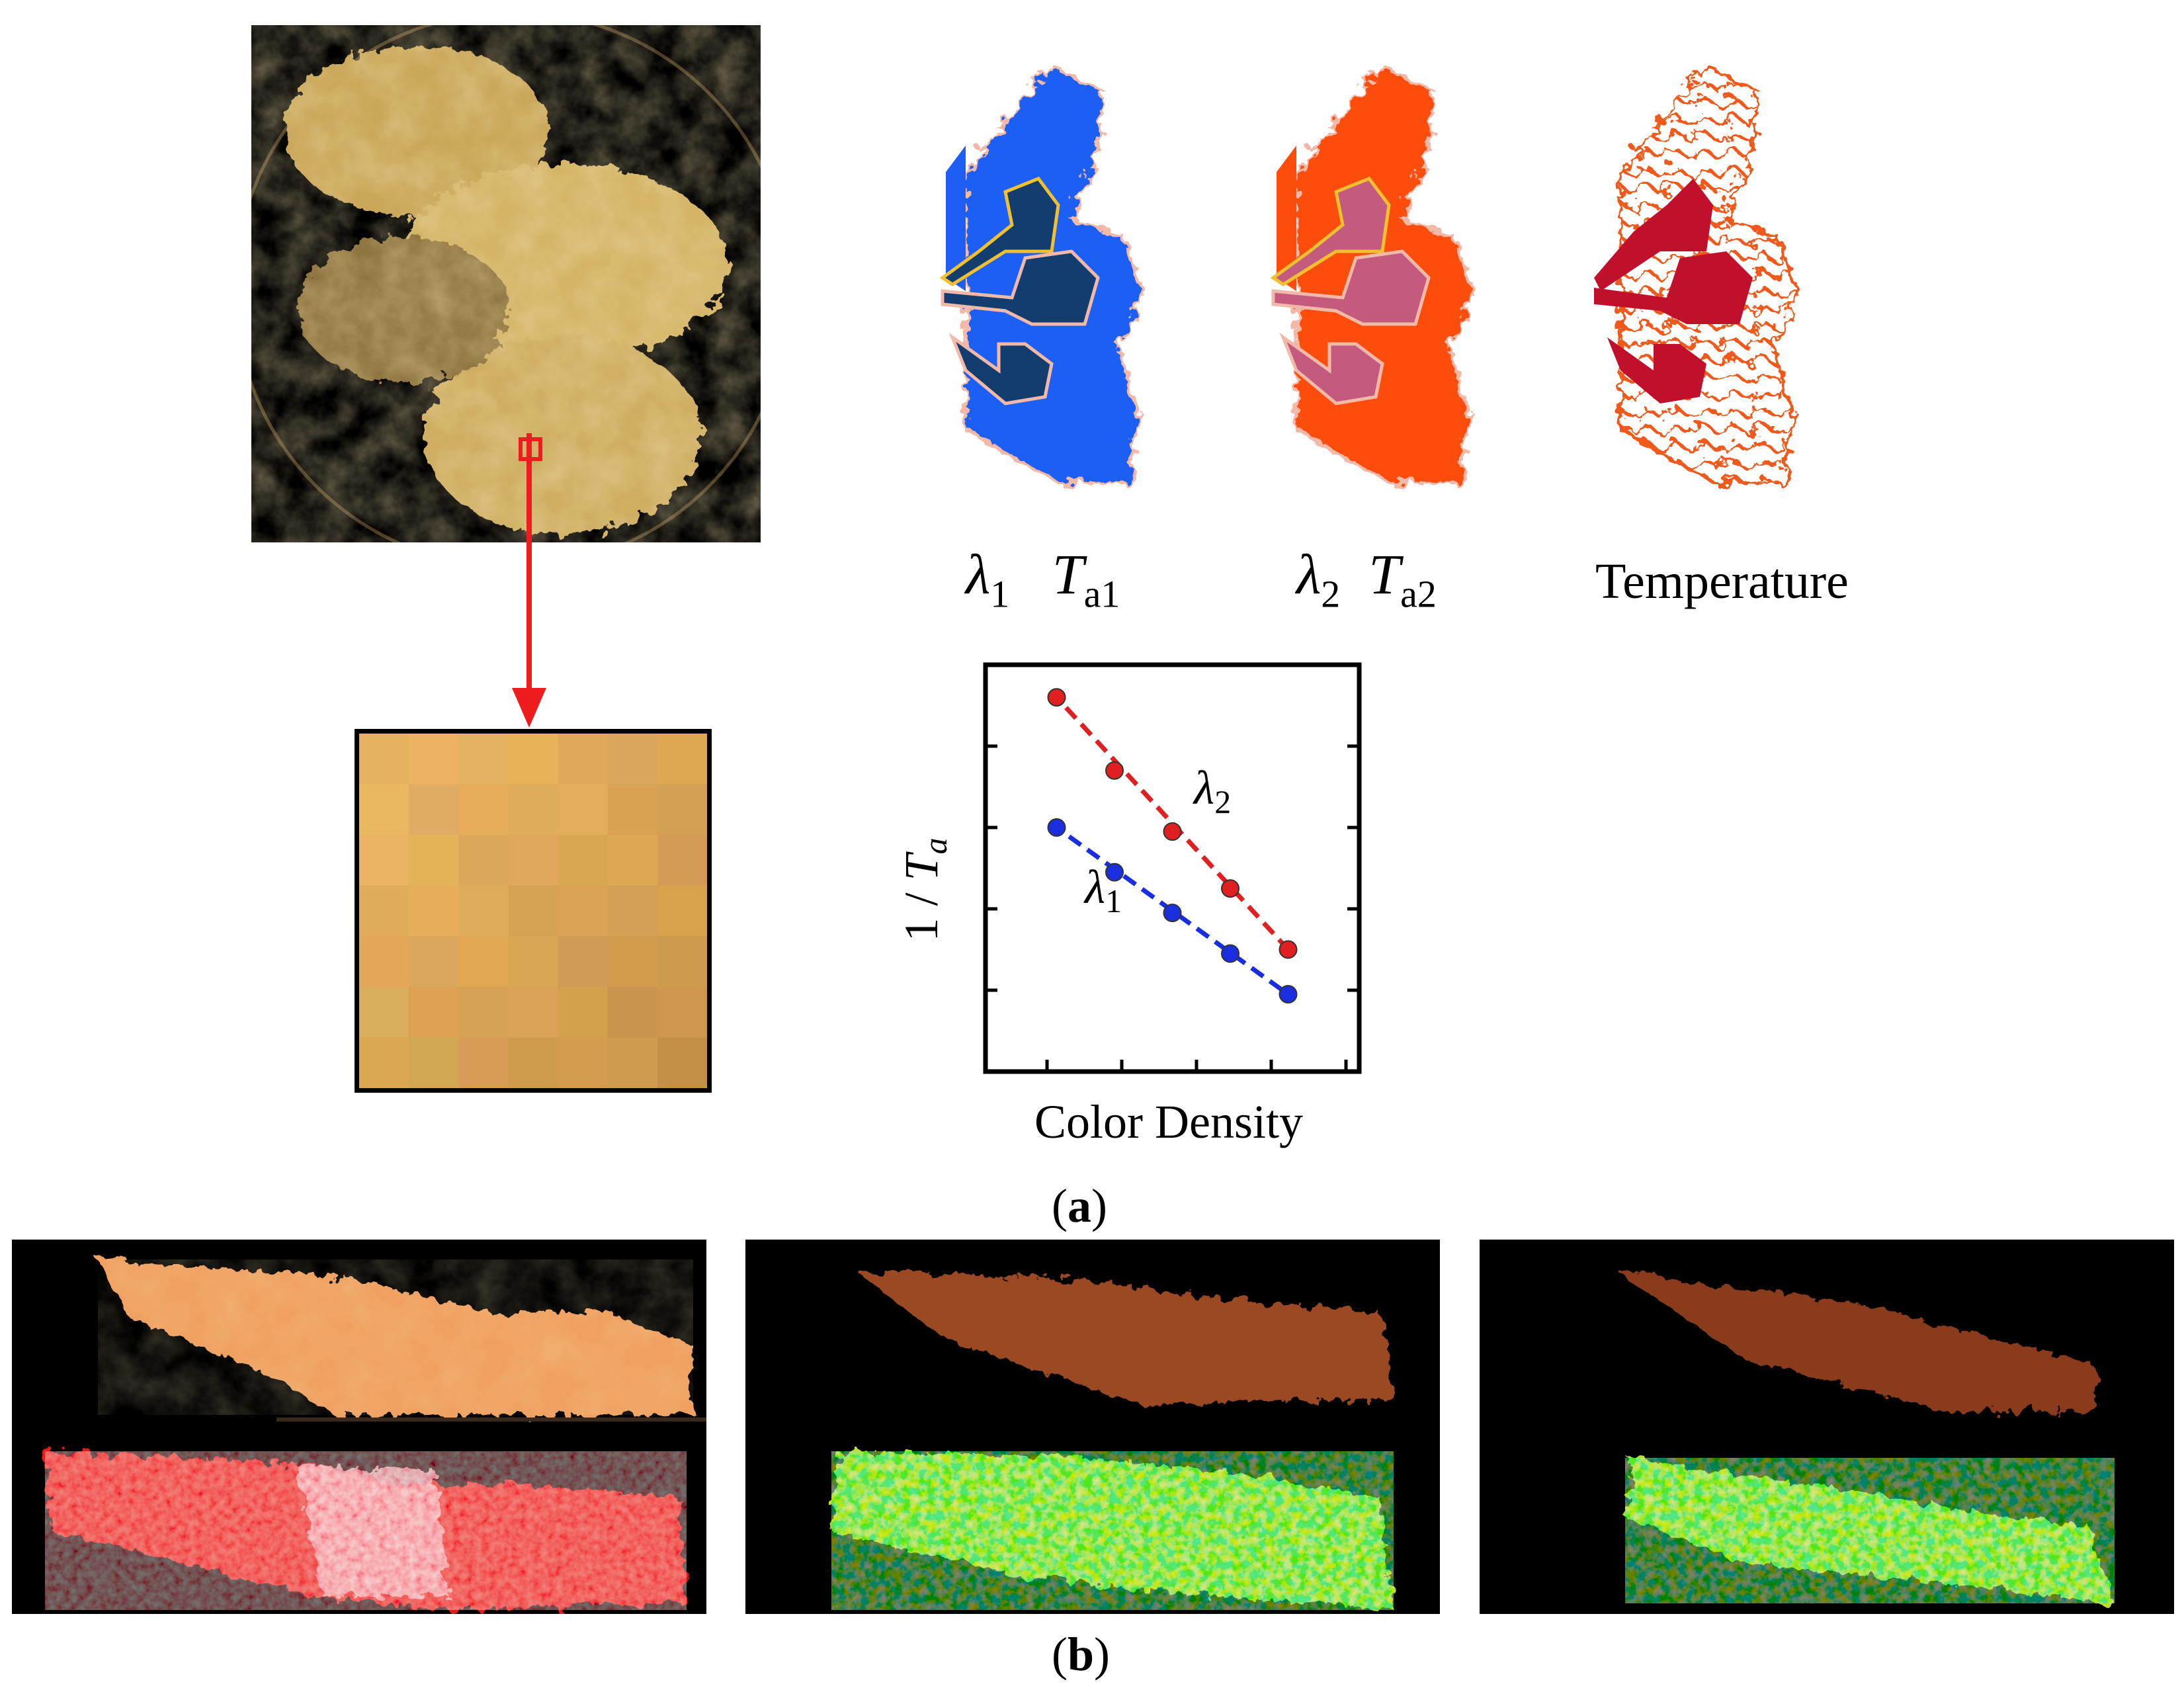 The height and width of the screenshot is (1694, 2184). I want to click on flame-high-svg, so click(359, 1427).